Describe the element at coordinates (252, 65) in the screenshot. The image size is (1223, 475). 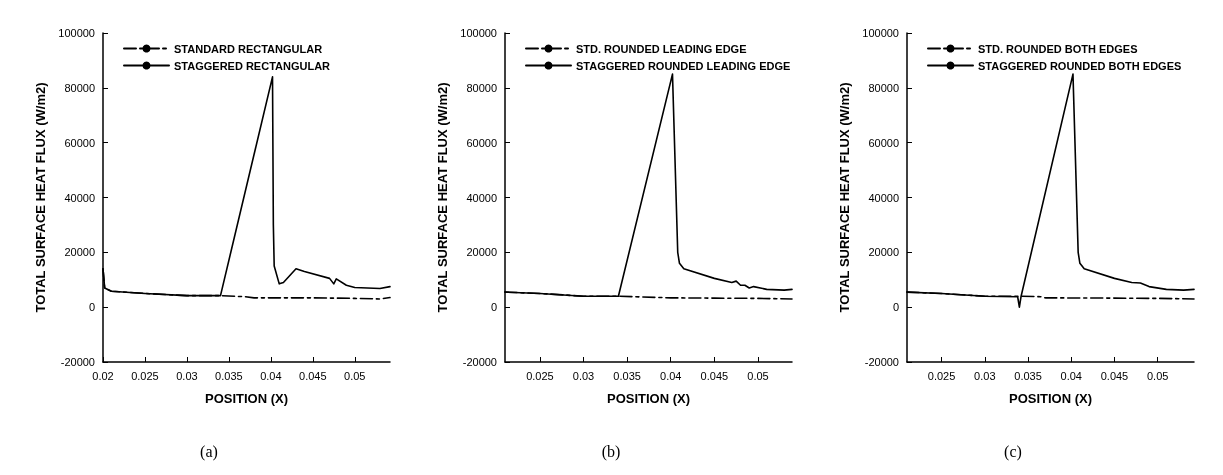
I see `legend-label: STAGGERED RECTANGULAR` at that location.